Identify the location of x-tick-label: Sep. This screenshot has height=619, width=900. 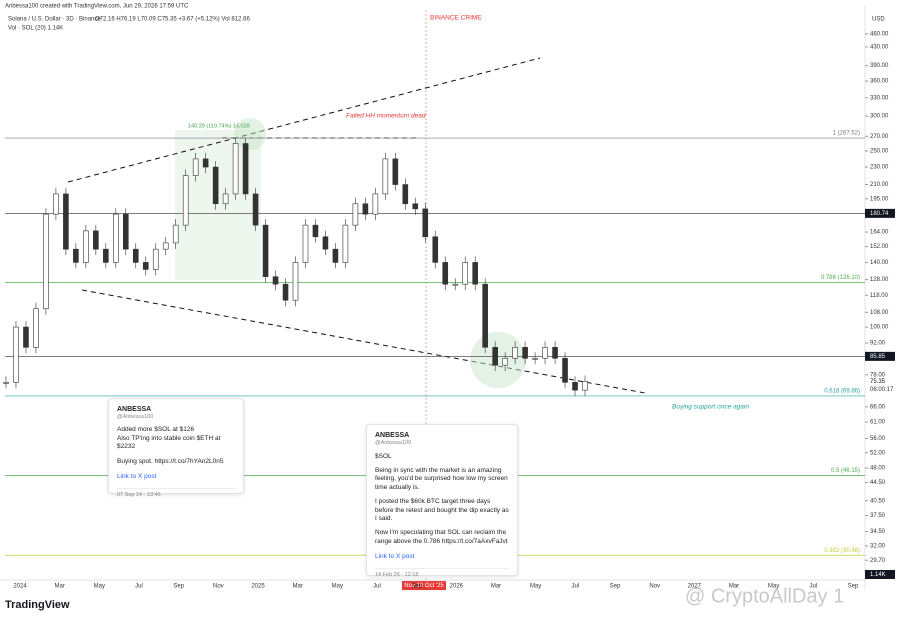
(416, 587).